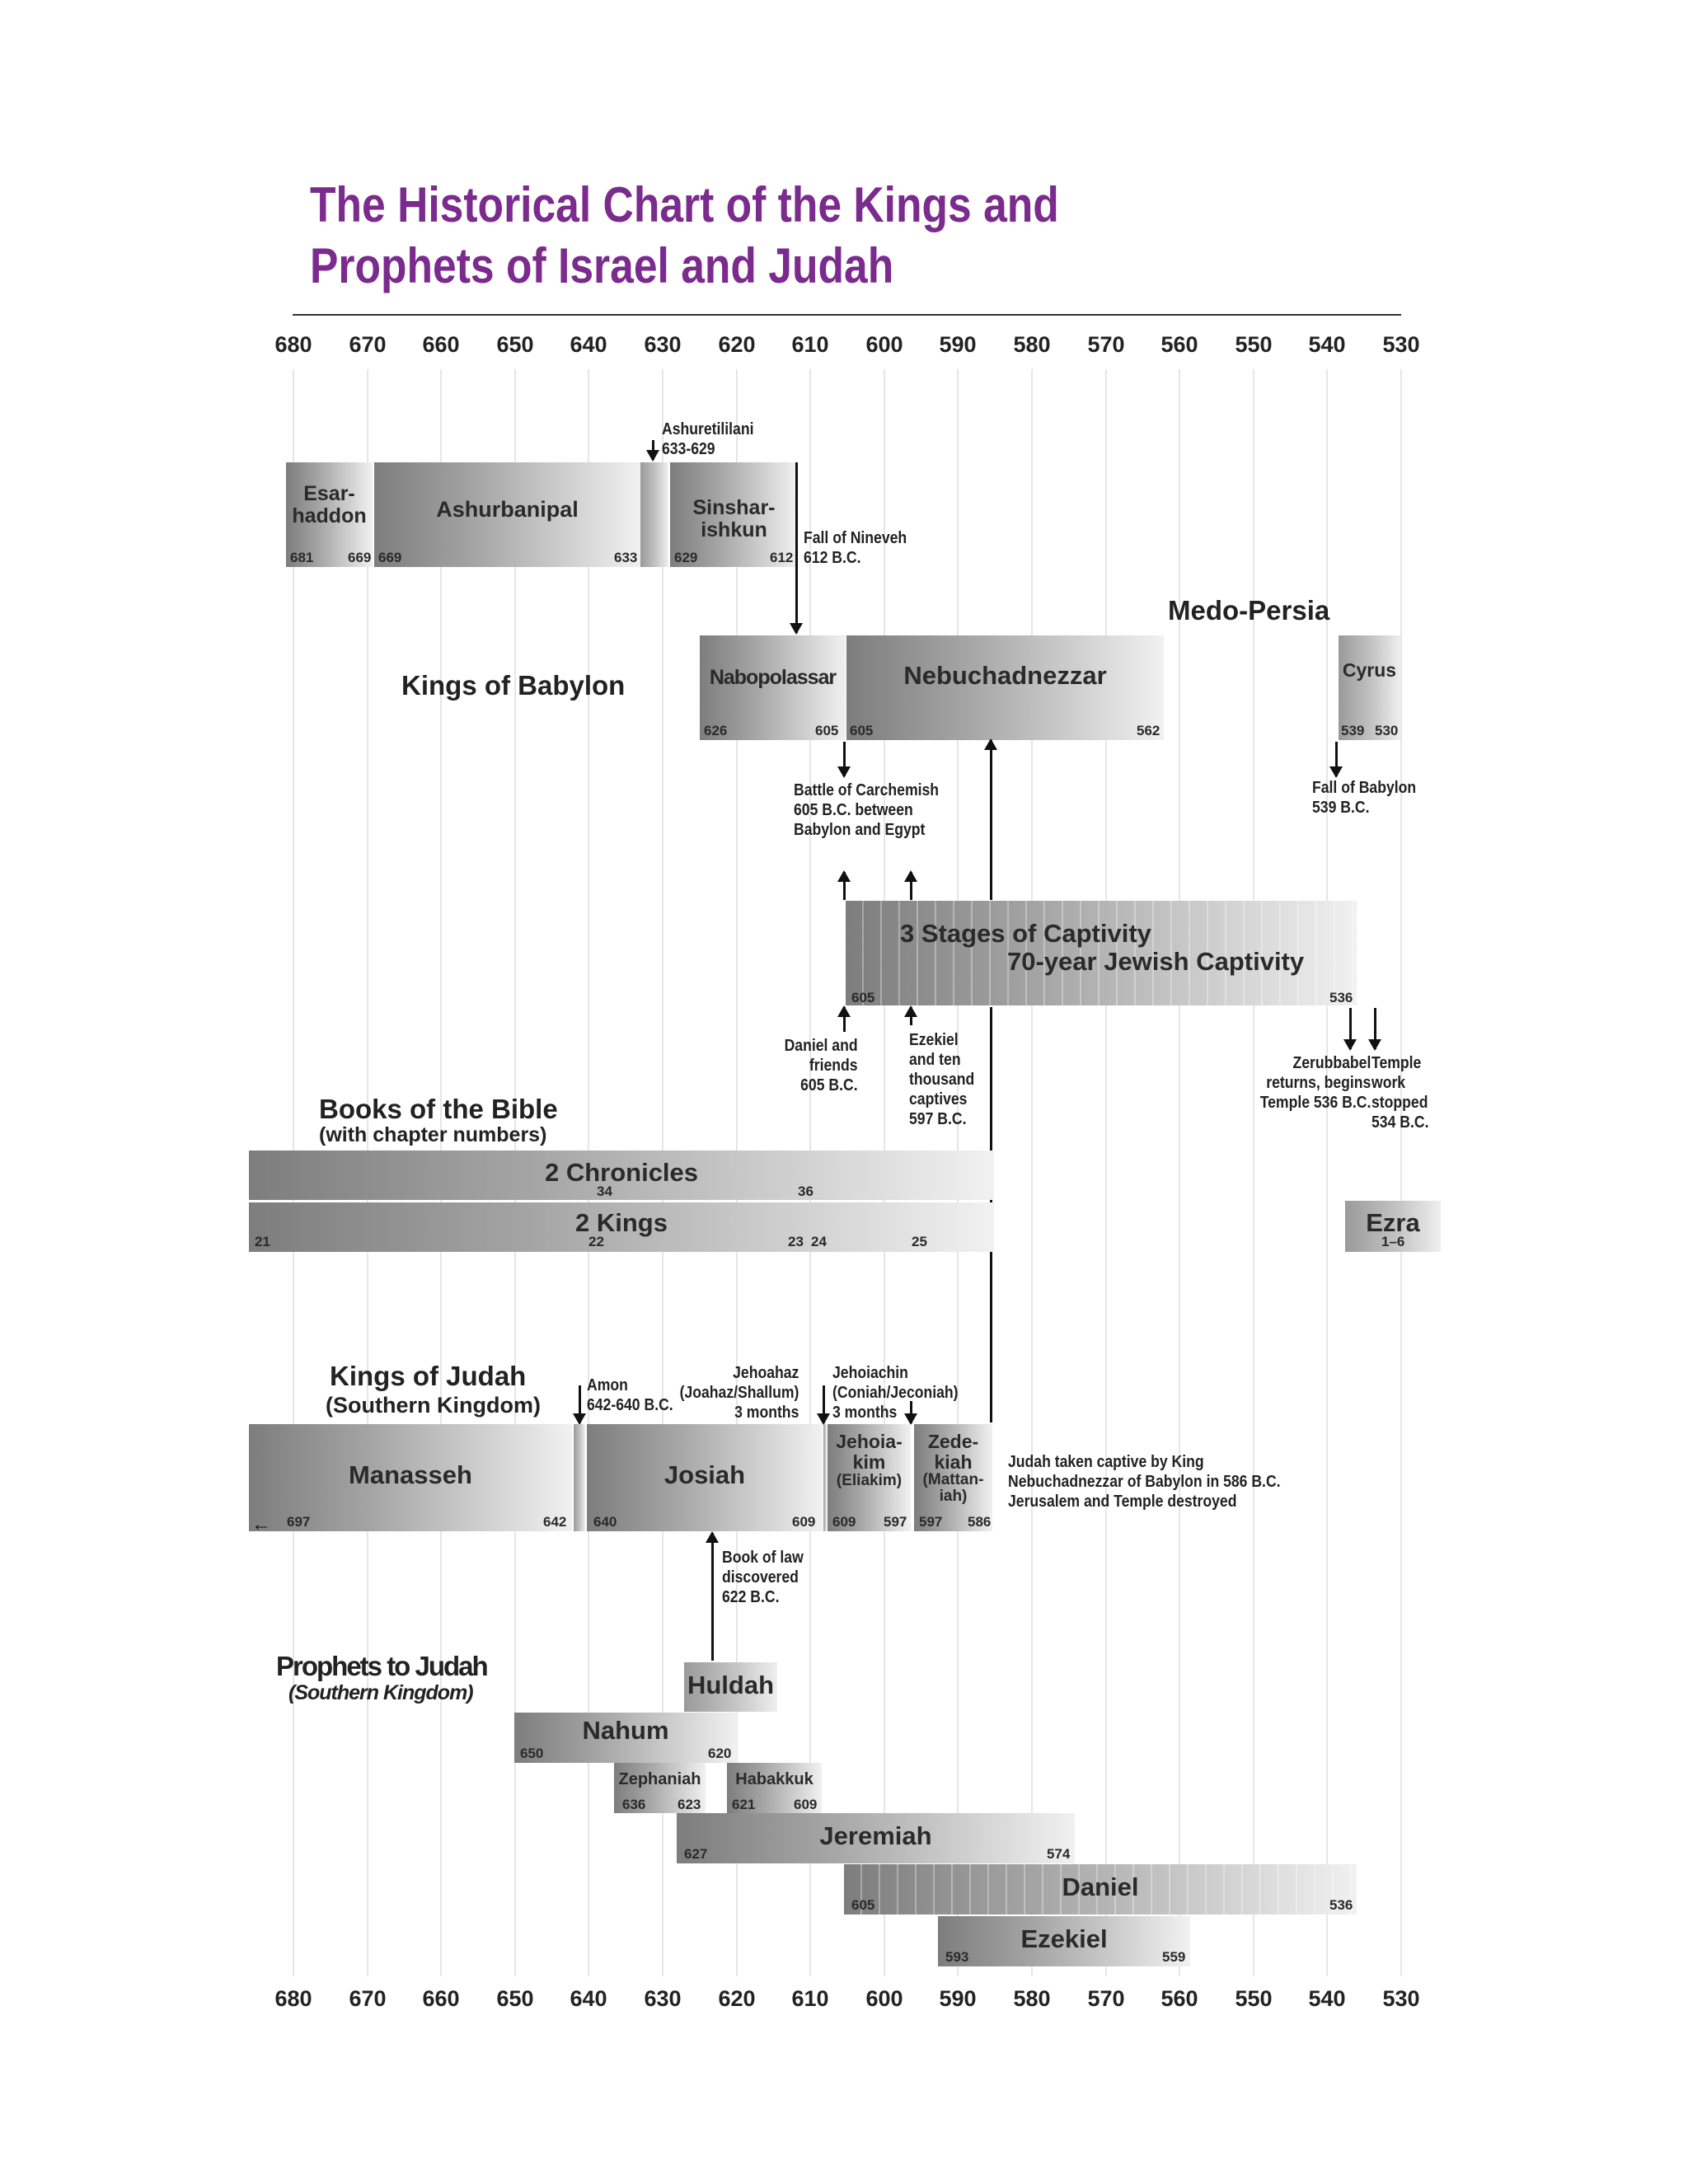 Image resolution: width=1688 pixels, height=2184 pixels. I want to click on year-cyrus-start: 539, so click(1353, 730).